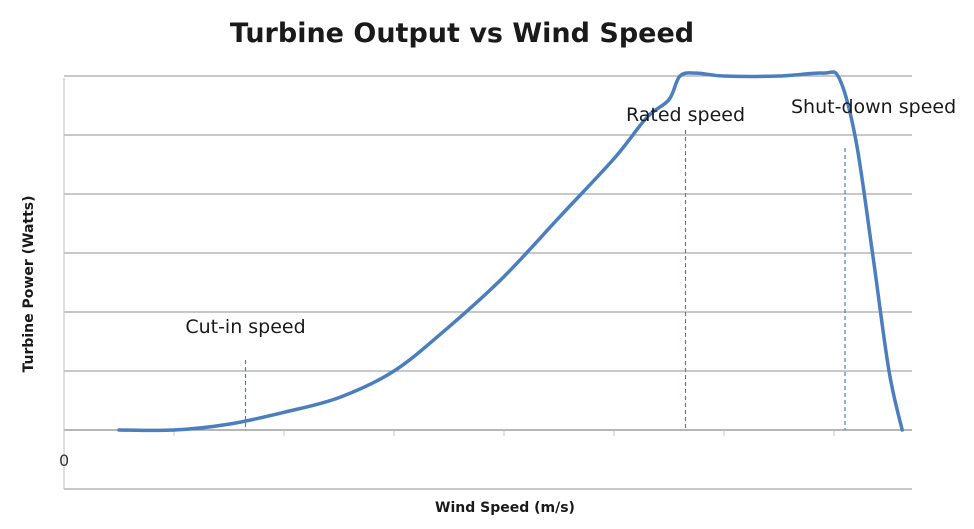  What do you see at coordinates (685, 115) in the screenshot?
I see `rated-speed-label: Rated speed` at bounding box center [685, 115].